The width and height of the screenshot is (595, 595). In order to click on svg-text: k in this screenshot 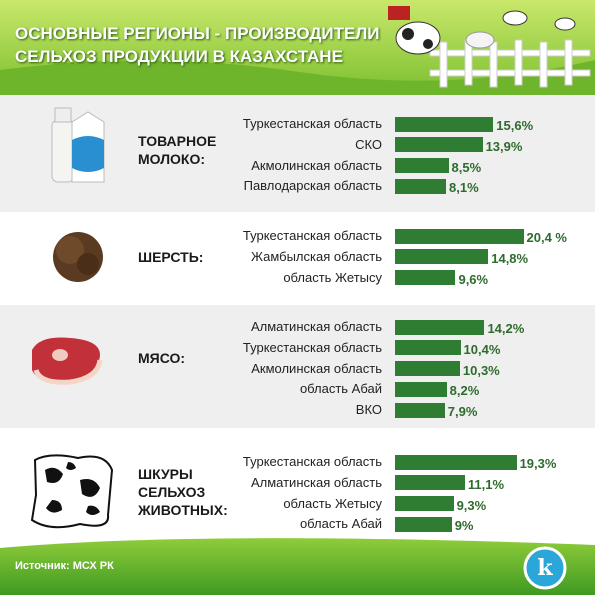, I will do `click(545, 568)`.